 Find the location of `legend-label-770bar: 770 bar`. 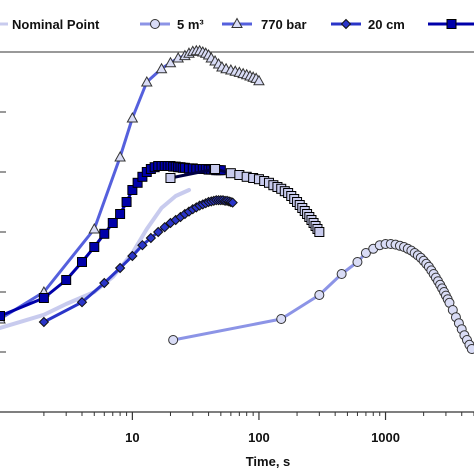

legend-label-770bar: 770 bar is located at coordinates (284, 24).